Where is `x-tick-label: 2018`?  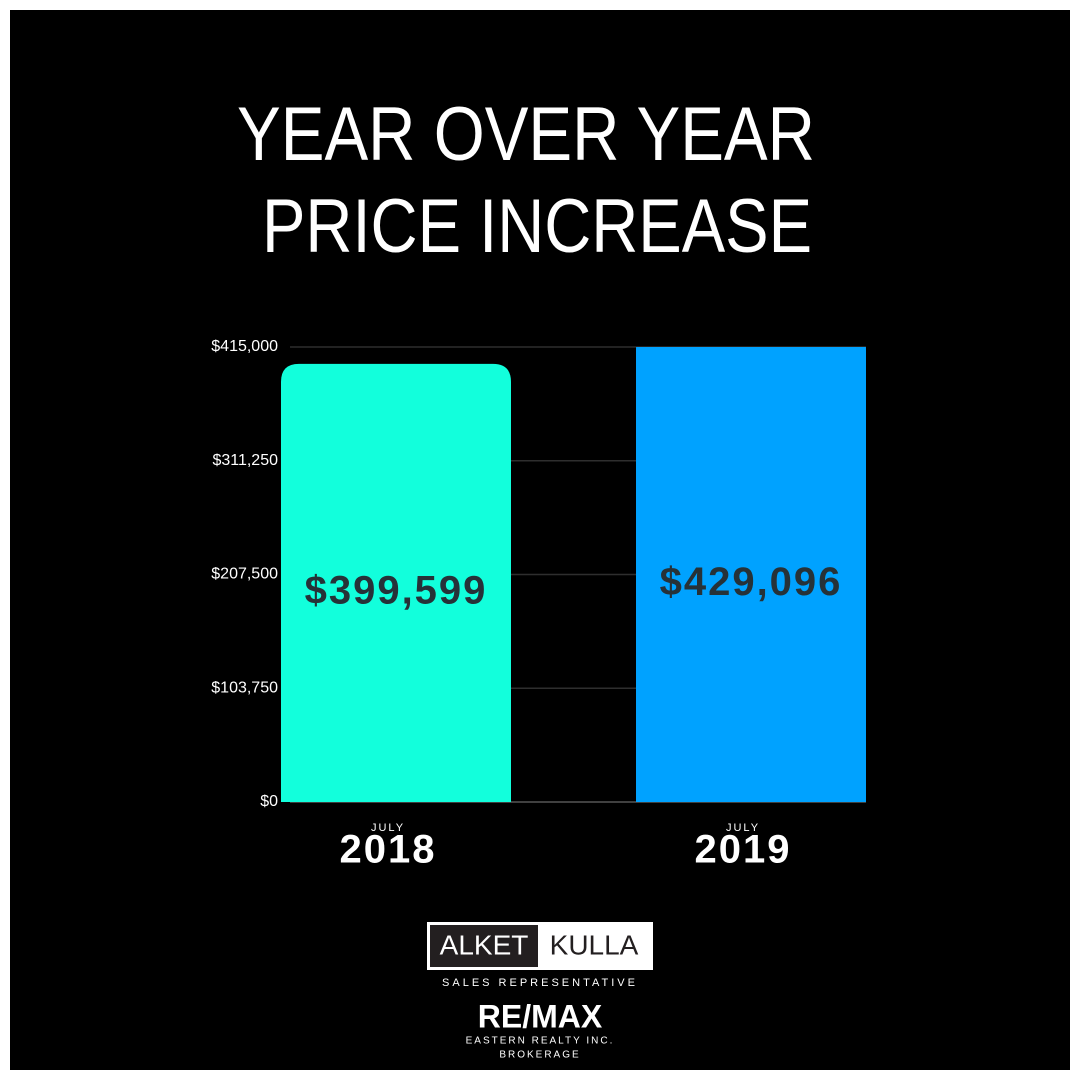 x-tick-label: 2018 is located at coordinates (388, 850).